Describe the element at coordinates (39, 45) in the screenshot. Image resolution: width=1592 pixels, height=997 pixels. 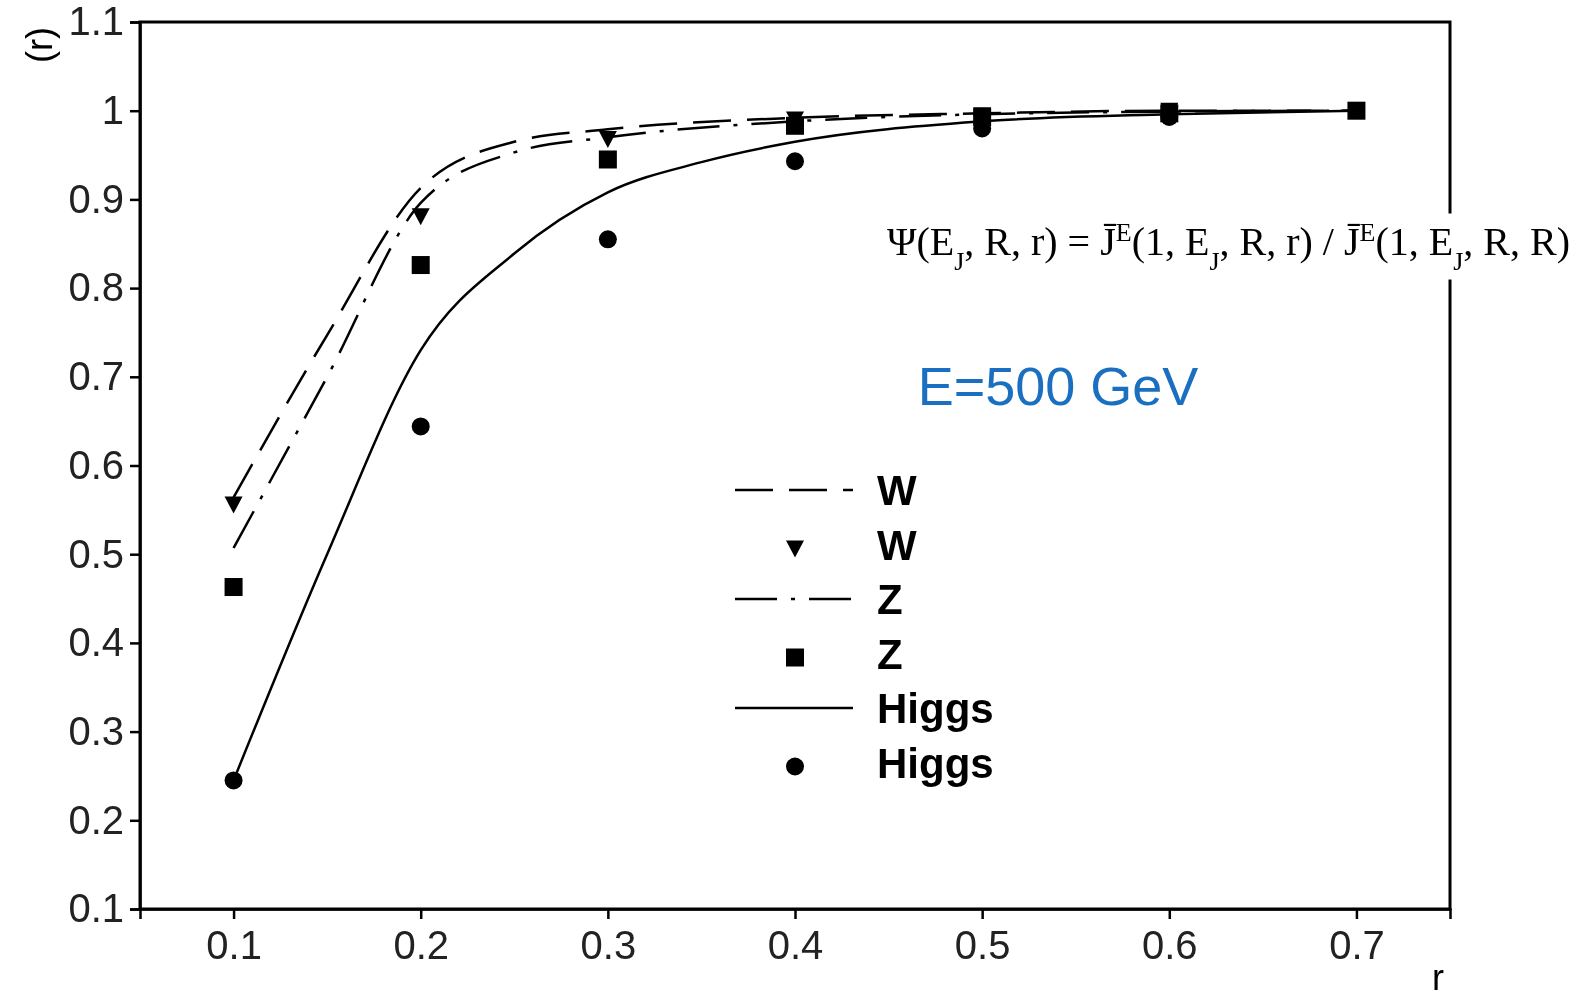
I see `y-axis-title: (r)` at that location.